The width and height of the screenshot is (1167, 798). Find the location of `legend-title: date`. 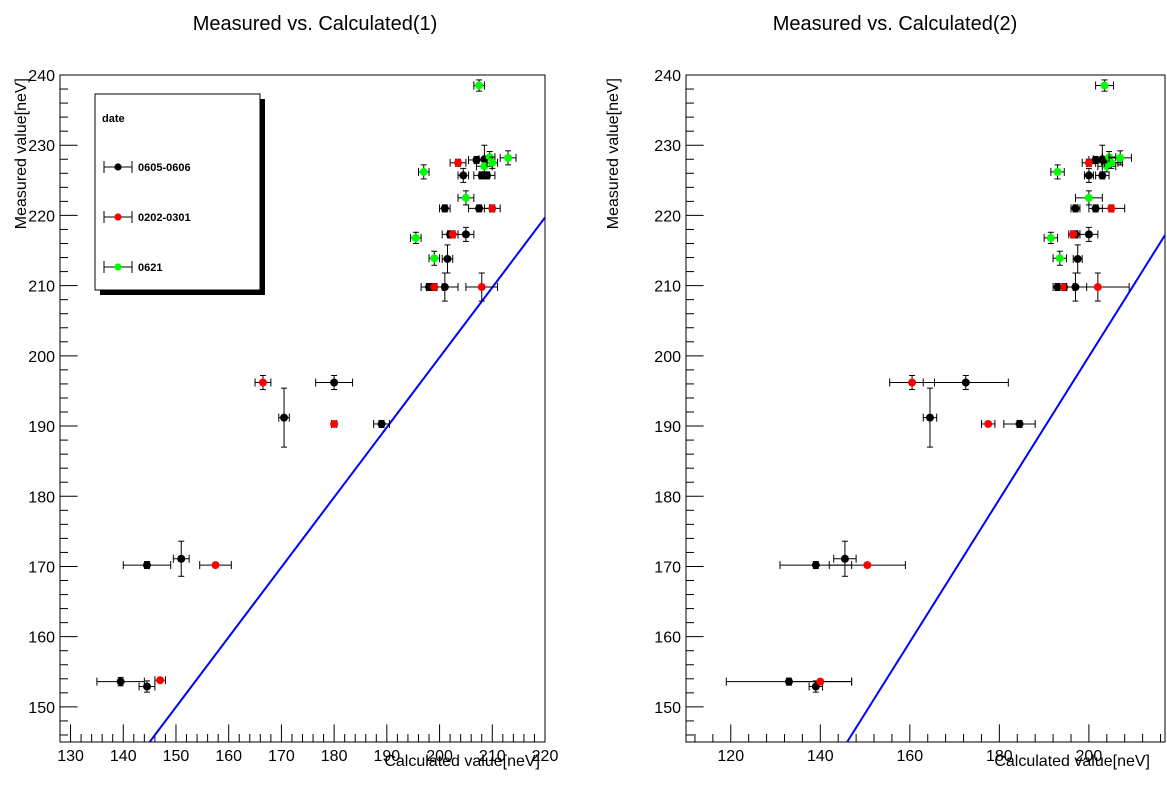

legend-title: date is located at coordinates (113, 119).